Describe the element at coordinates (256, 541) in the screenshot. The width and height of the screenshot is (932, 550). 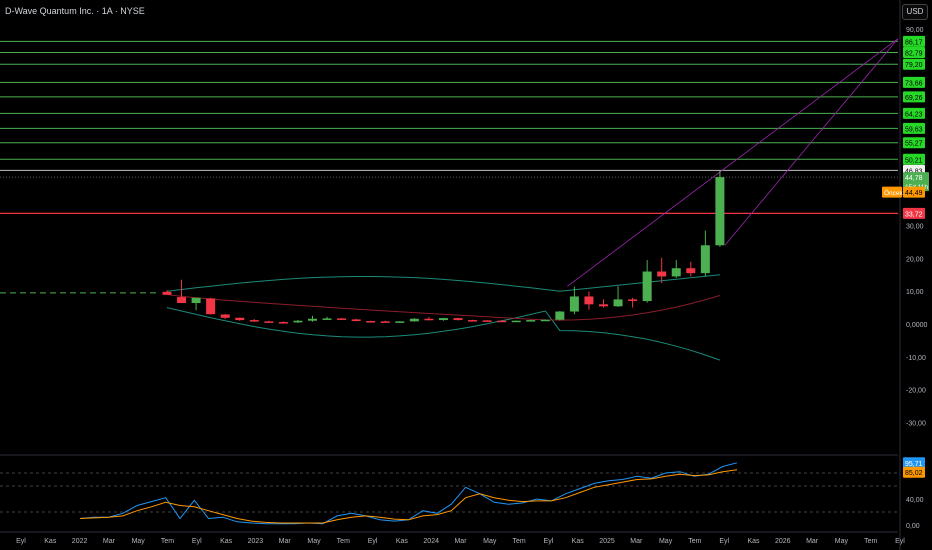
I see `time-axis-label: 2023` at that location.